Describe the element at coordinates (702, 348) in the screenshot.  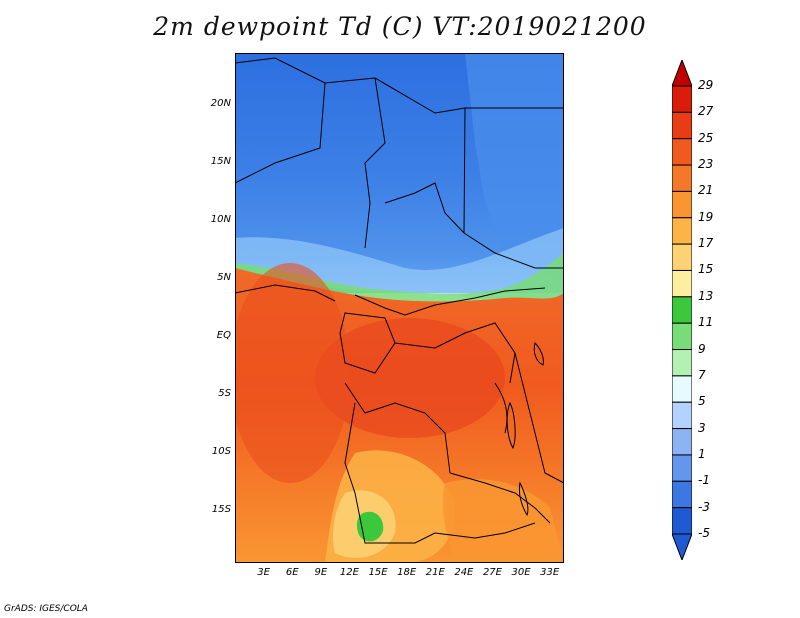
I see `colorbar-label: 9` at that location.